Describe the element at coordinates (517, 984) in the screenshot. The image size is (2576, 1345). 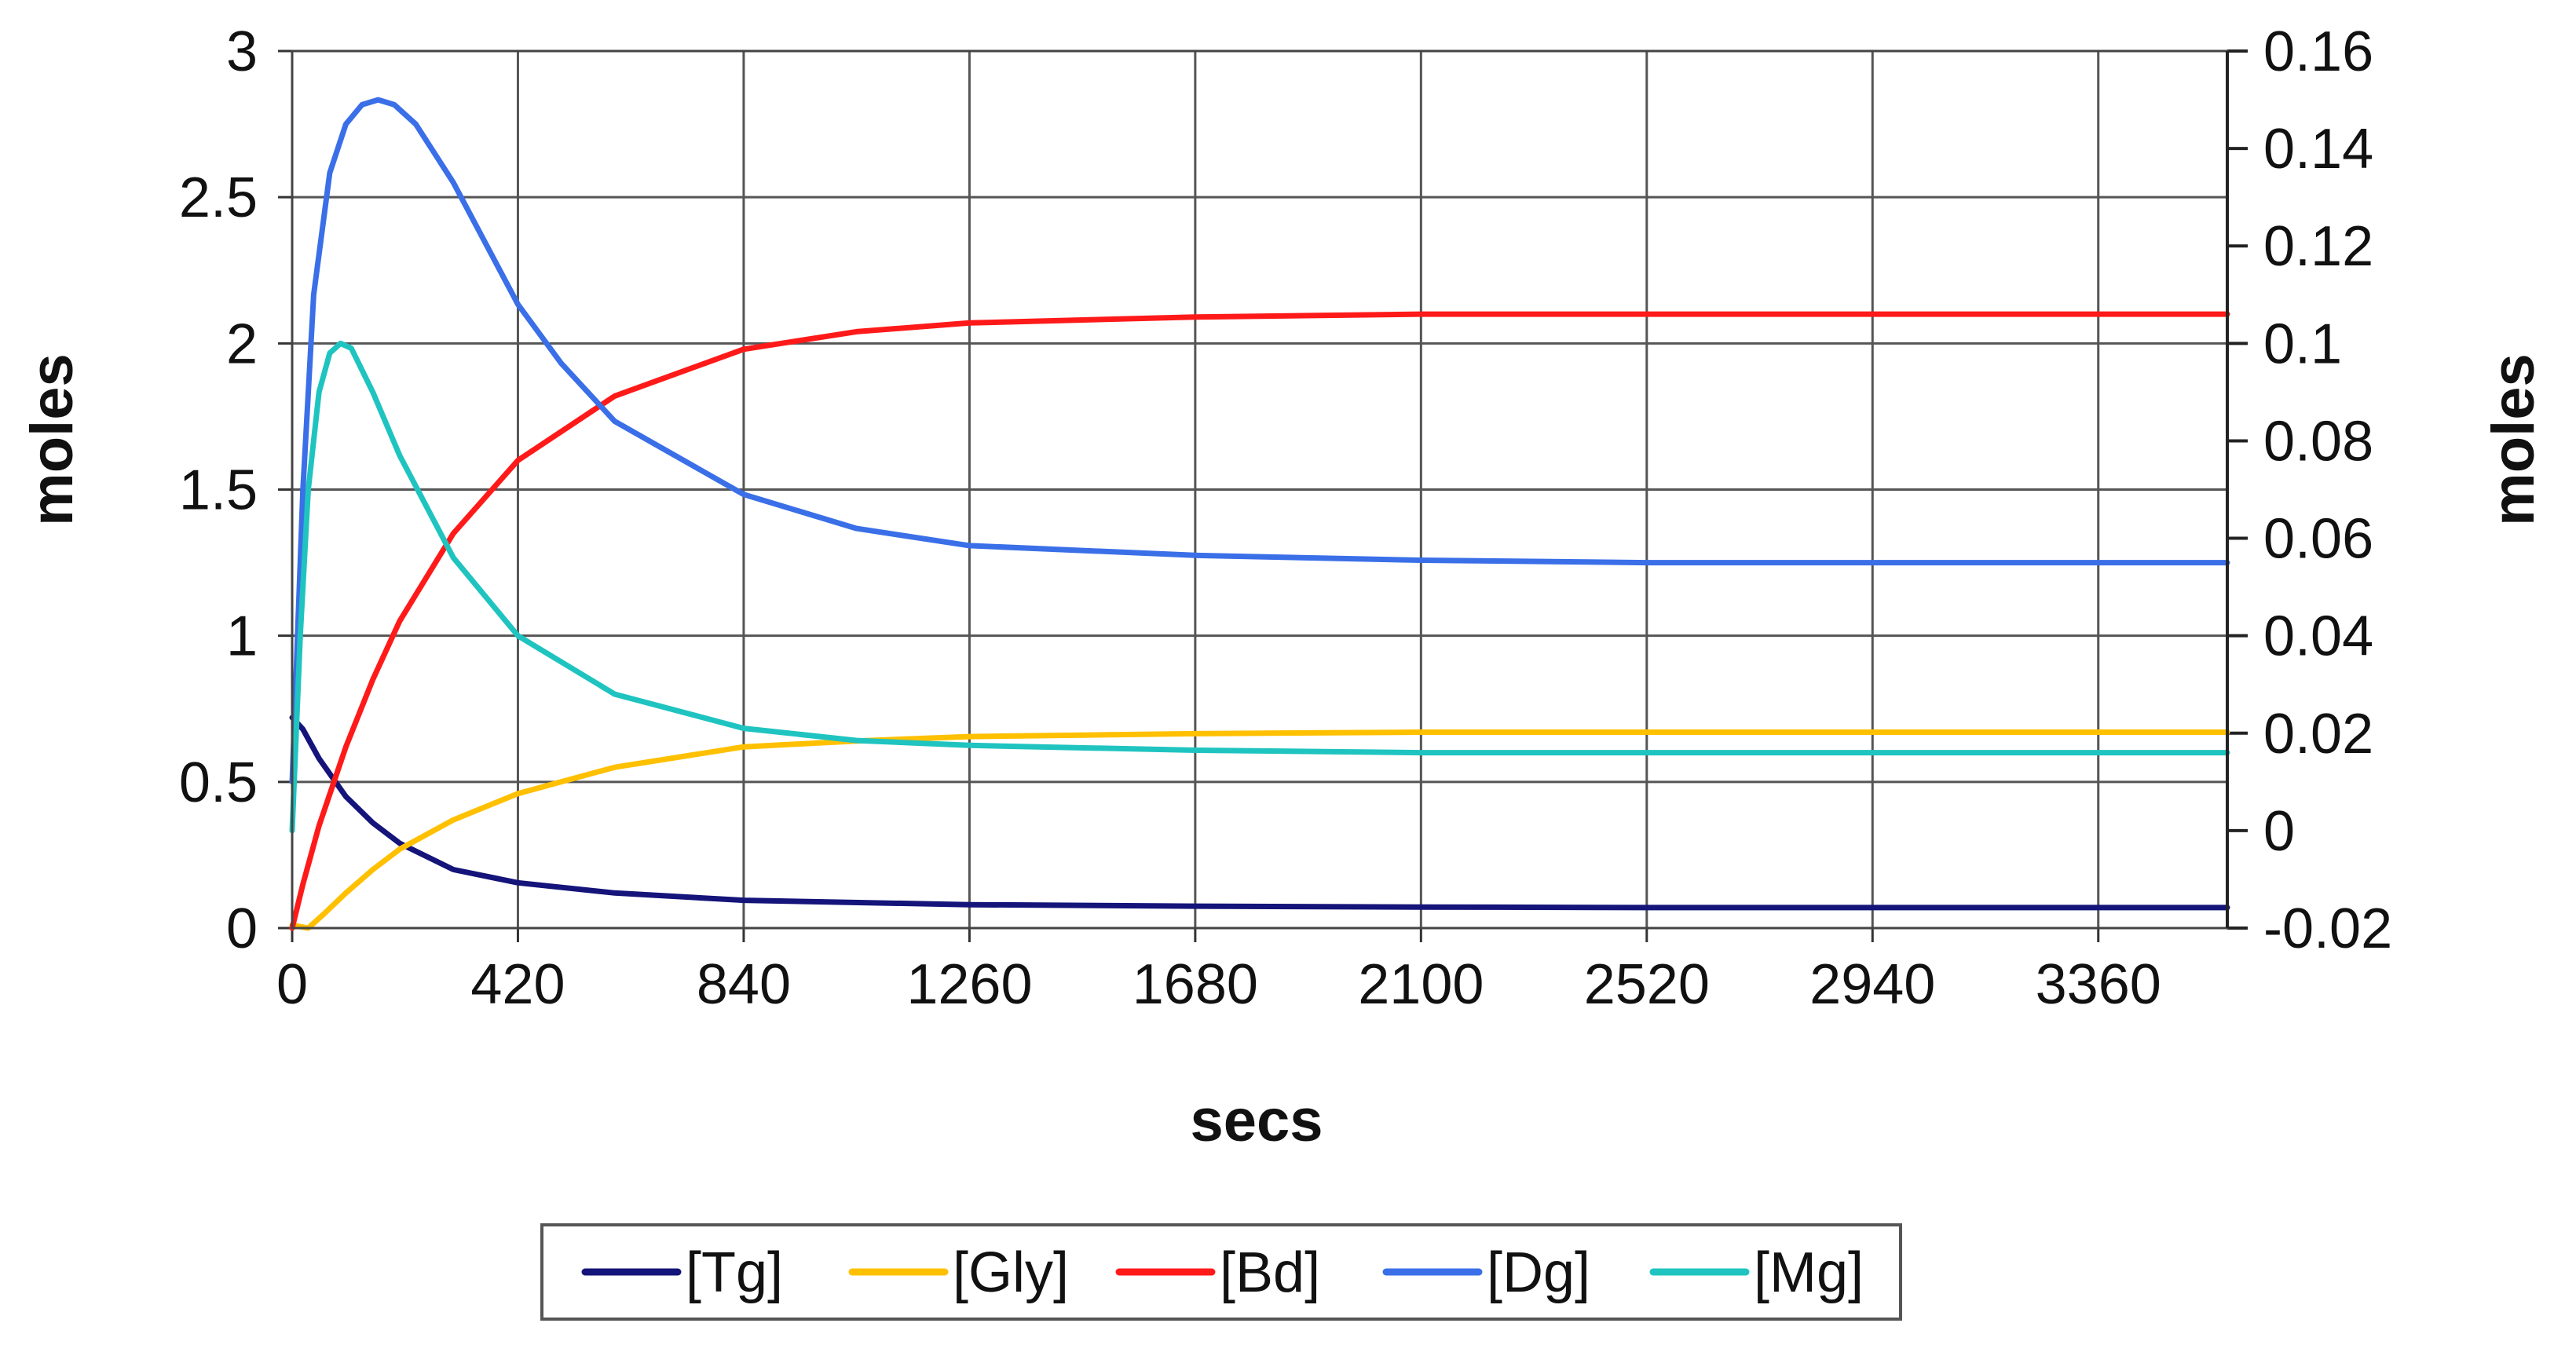
I see `x-tick-label: 420` at that location.